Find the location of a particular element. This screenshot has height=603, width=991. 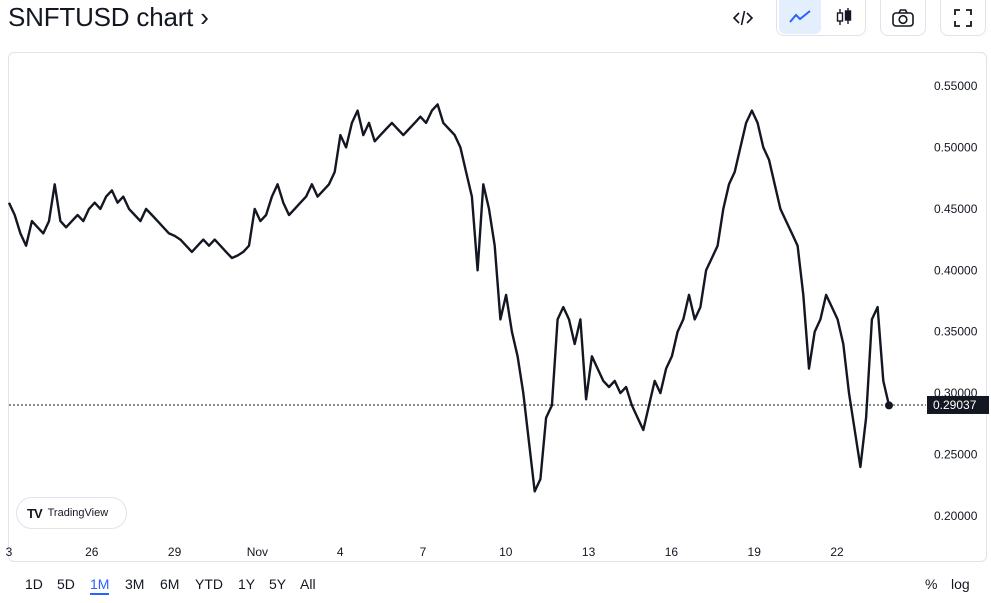

range-1d: 1D is located at coordinates (34, 584).